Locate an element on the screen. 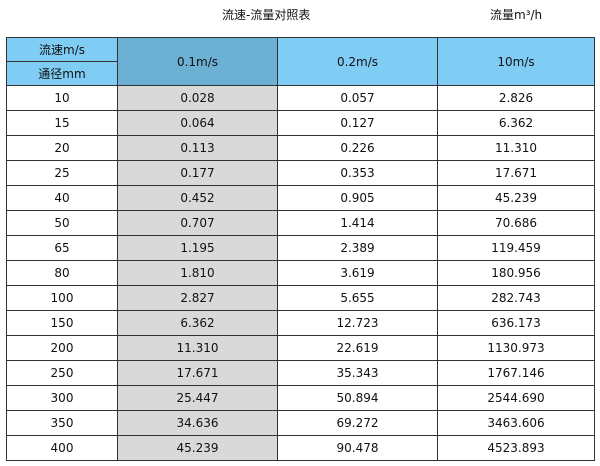 This screenshot has height=466, width=600. flow-cell: 3.619 is located at coordinates (357, 273).